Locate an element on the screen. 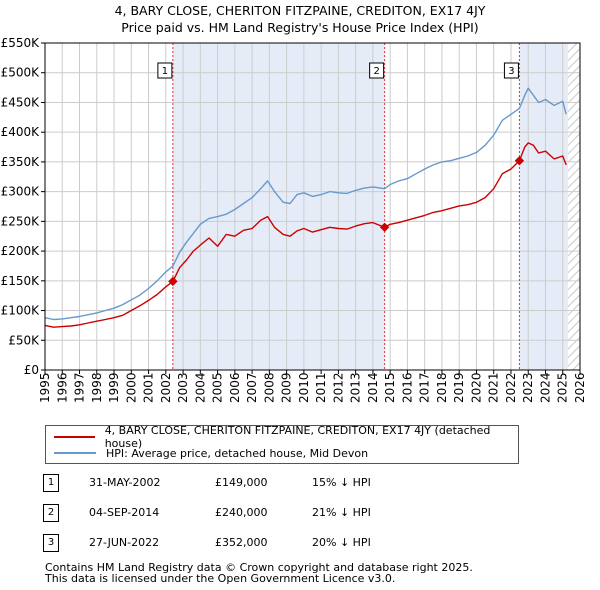 The height and width of the screenshot is (590, 600). sale-label-text: 2 is located at coordinates (376, 71).